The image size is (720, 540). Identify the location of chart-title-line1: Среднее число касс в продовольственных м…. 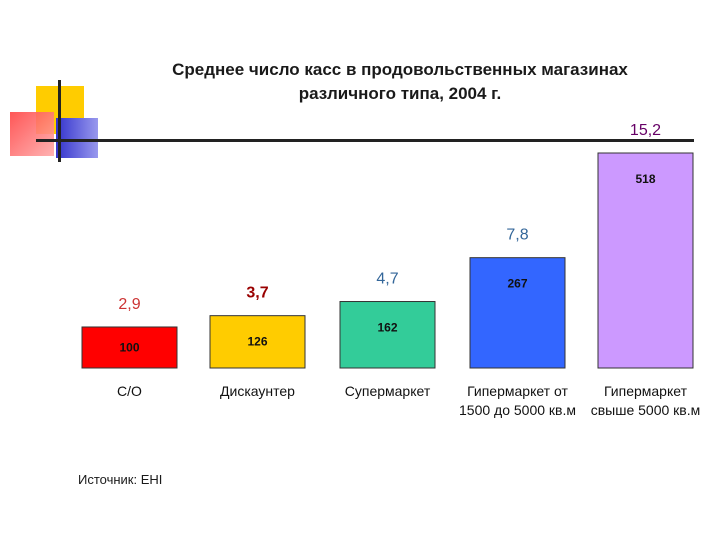
(400, 69).